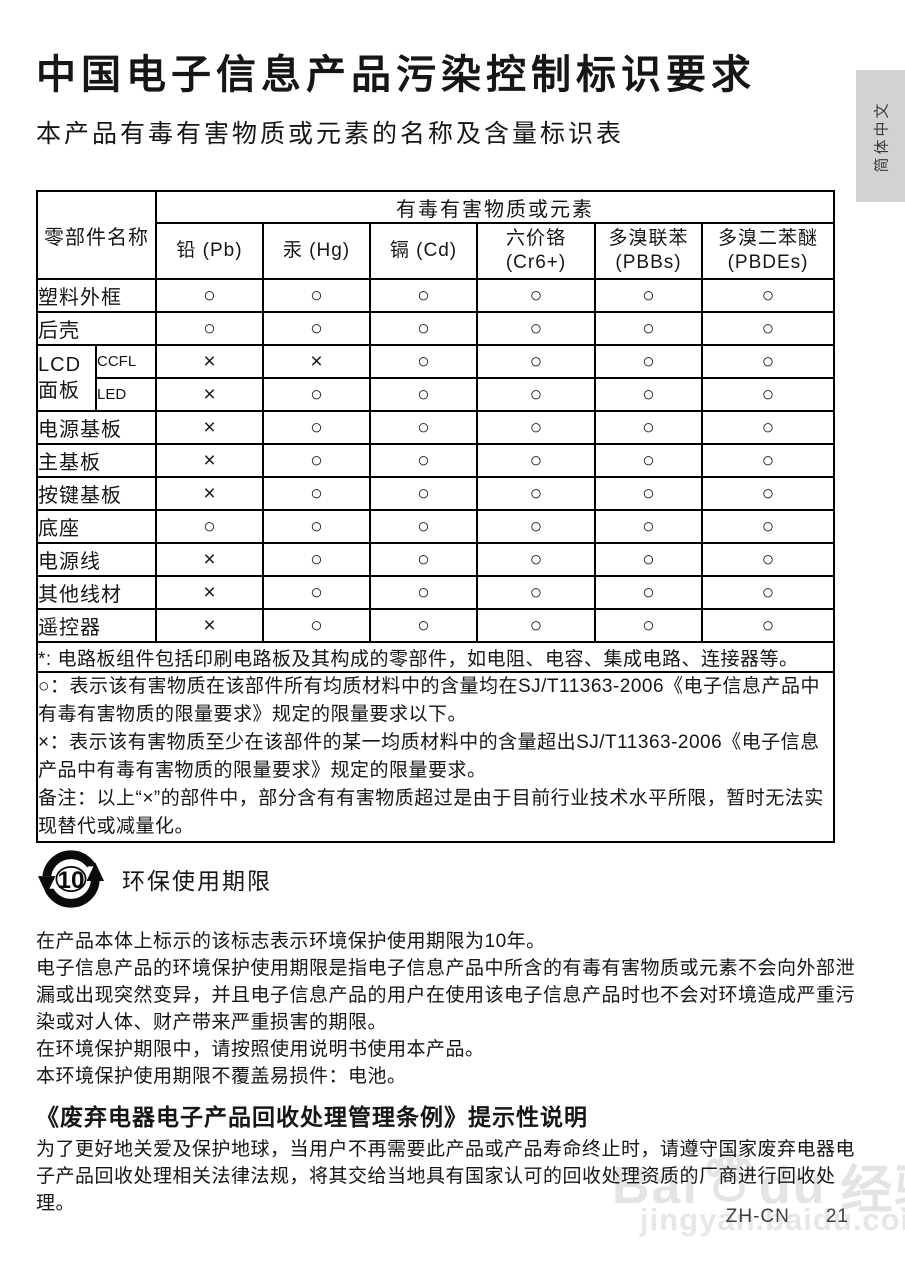  I want to click on table-header-row: 零部件名称 有毒有害物质或元素, so click(436, 235).